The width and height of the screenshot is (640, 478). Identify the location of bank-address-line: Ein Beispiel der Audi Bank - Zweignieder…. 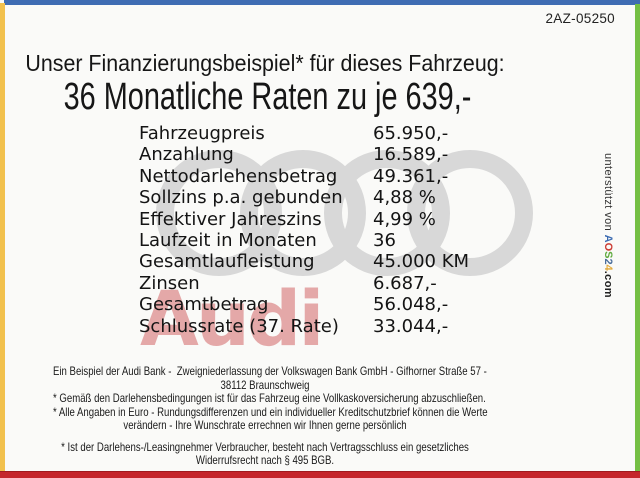
(270, 371).